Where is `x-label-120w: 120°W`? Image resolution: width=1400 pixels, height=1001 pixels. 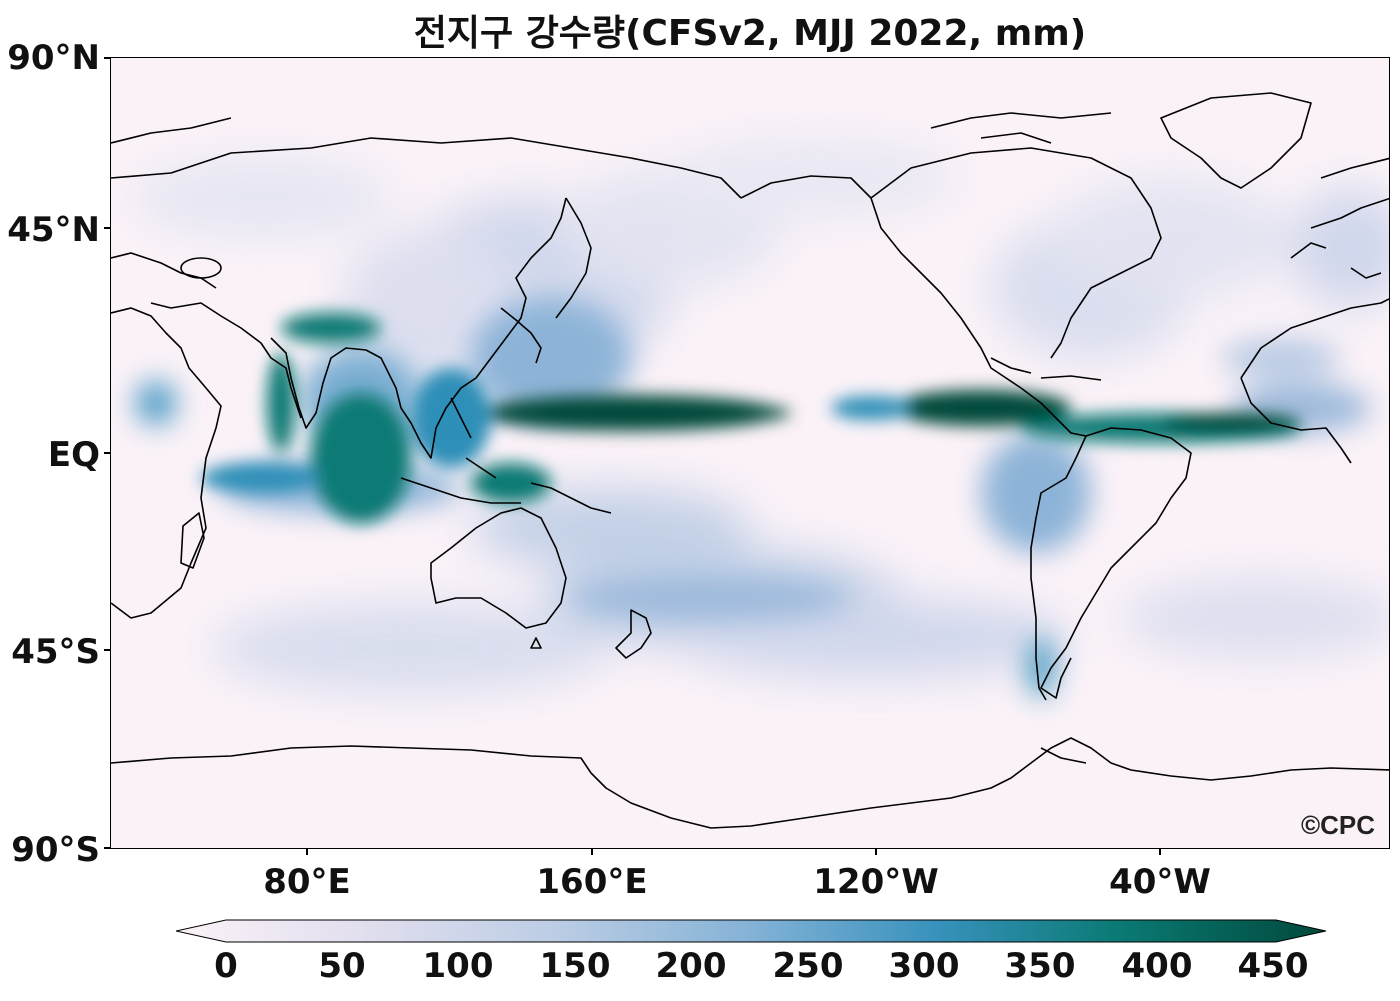 x-label-120w: 120°W is located at coordinates (876, 882).